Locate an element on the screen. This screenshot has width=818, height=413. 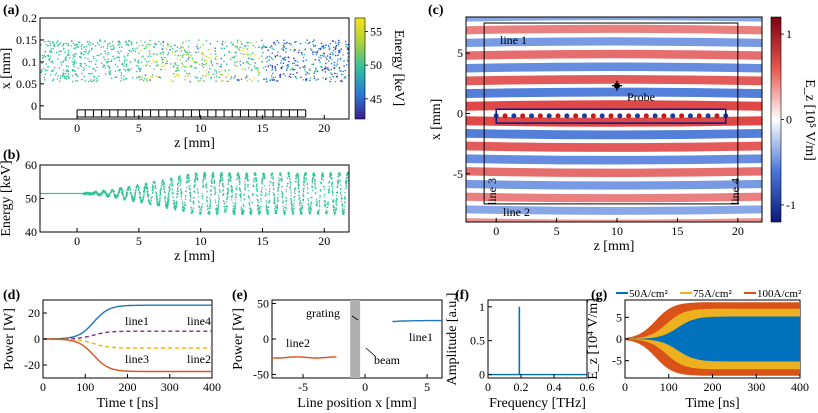
y-axis-label: Energy [keV] is located at coordinates (7, 198).